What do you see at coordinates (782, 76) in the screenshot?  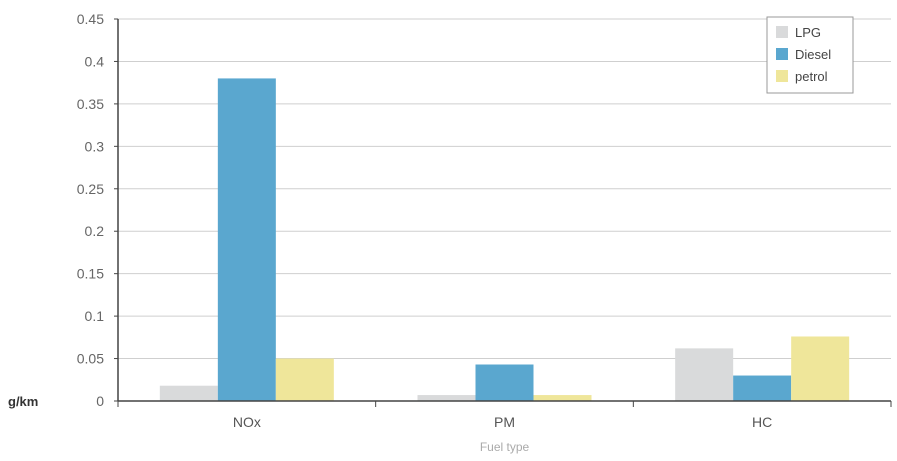 I see `legend-swatch-petrol` at bounding box center [782, 76].